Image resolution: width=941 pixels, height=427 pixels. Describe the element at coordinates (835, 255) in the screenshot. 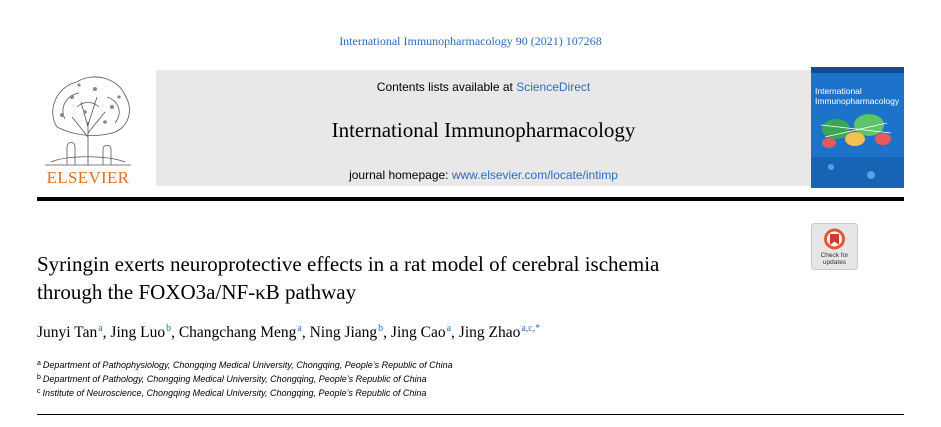

I see `check-updates-line1: Check for` at that location.